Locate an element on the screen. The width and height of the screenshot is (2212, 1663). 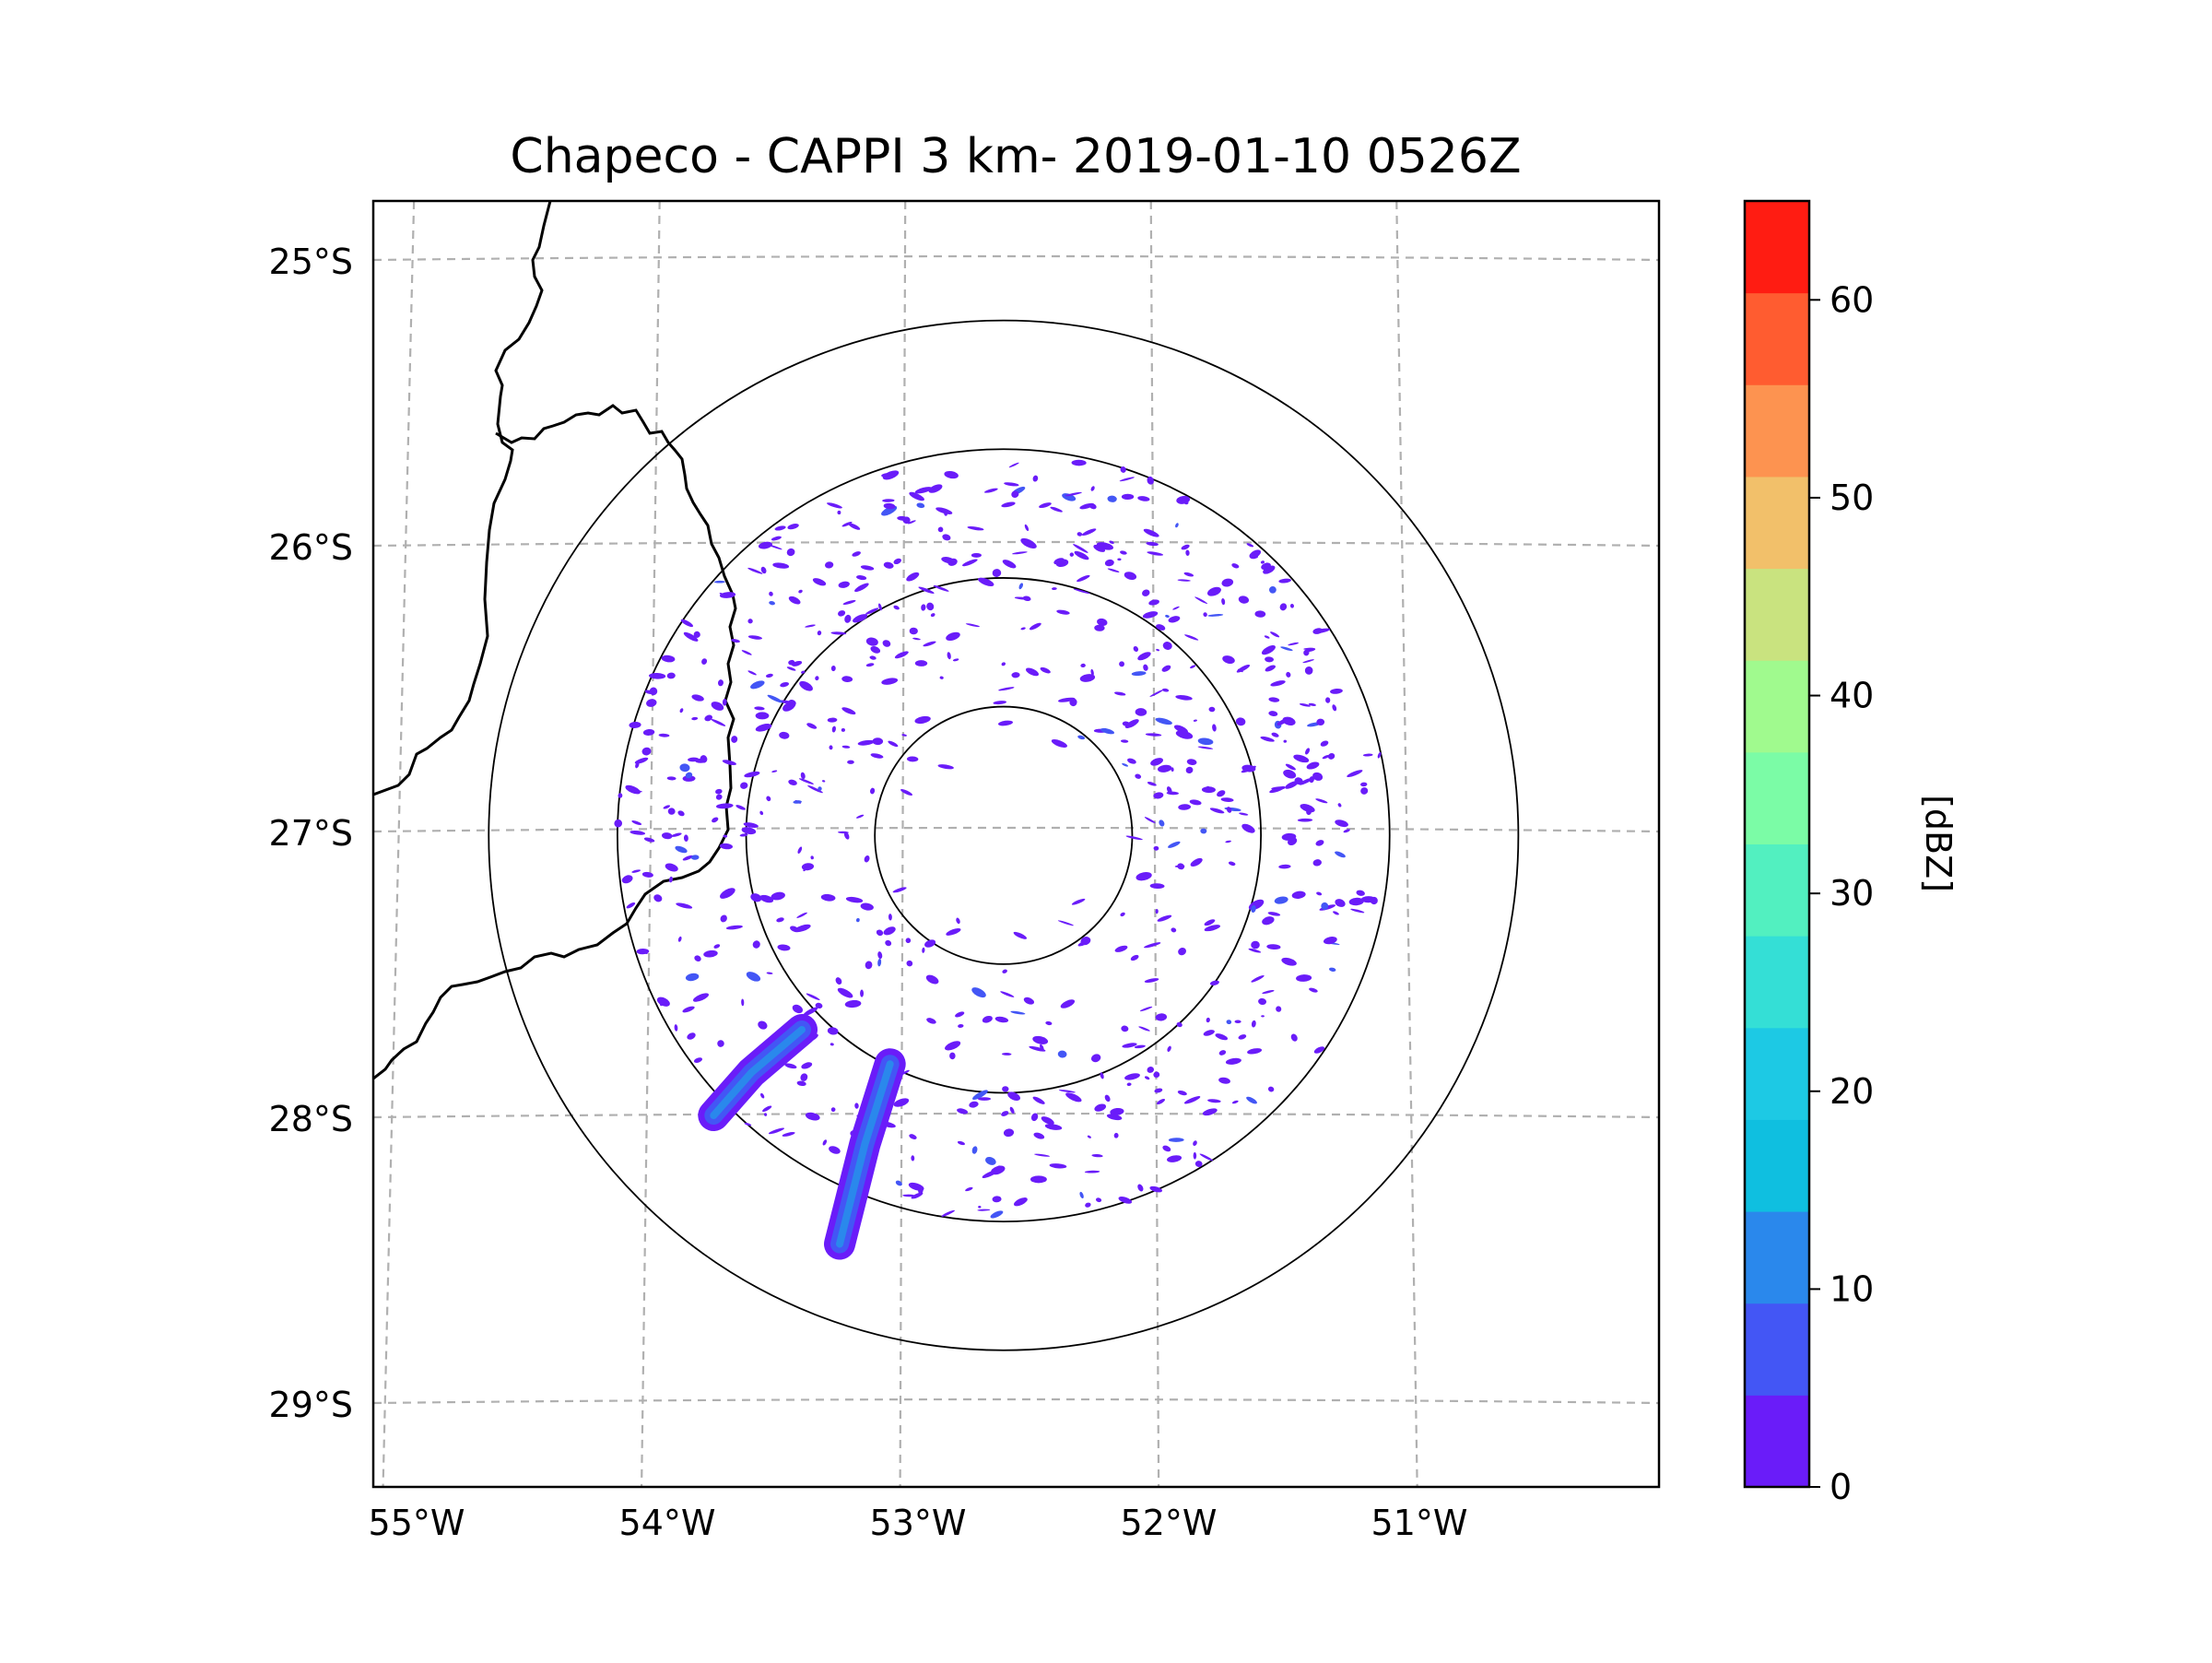
lat-gridline is located at coordinates (1016, 829).